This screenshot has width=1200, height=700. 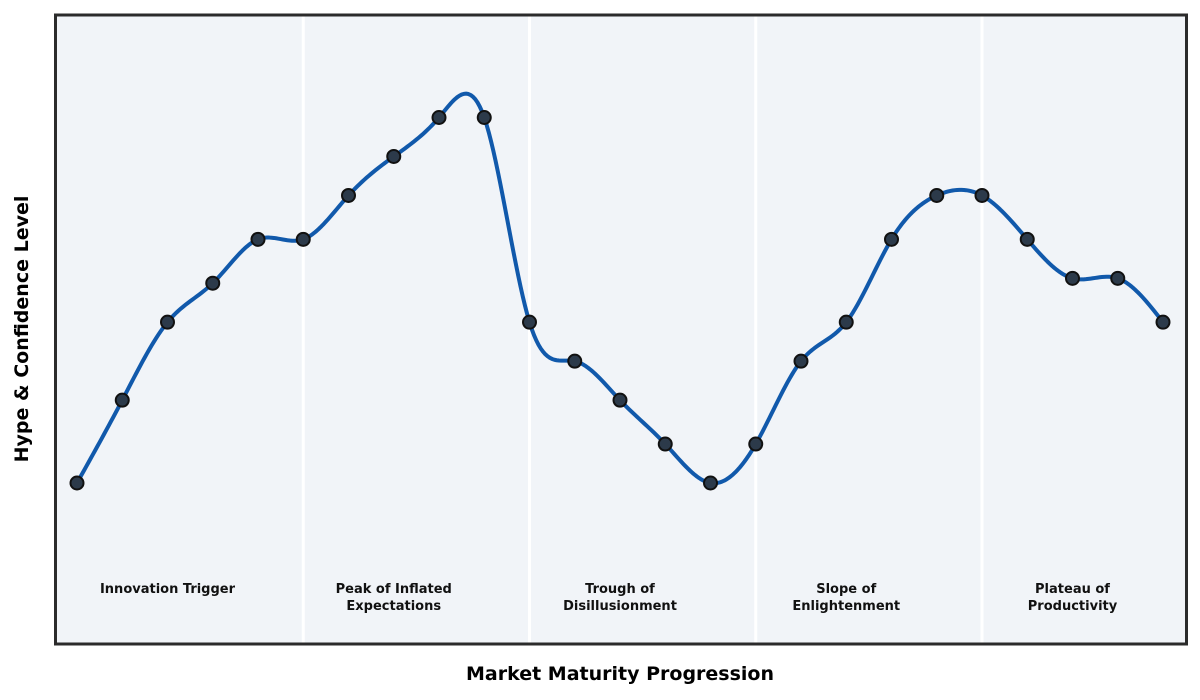 What do you see at coordinates (620, 598) in the screenshot?
I see `phase-label-3: Trough of Disillusionment` at bounding box center [620, 598].